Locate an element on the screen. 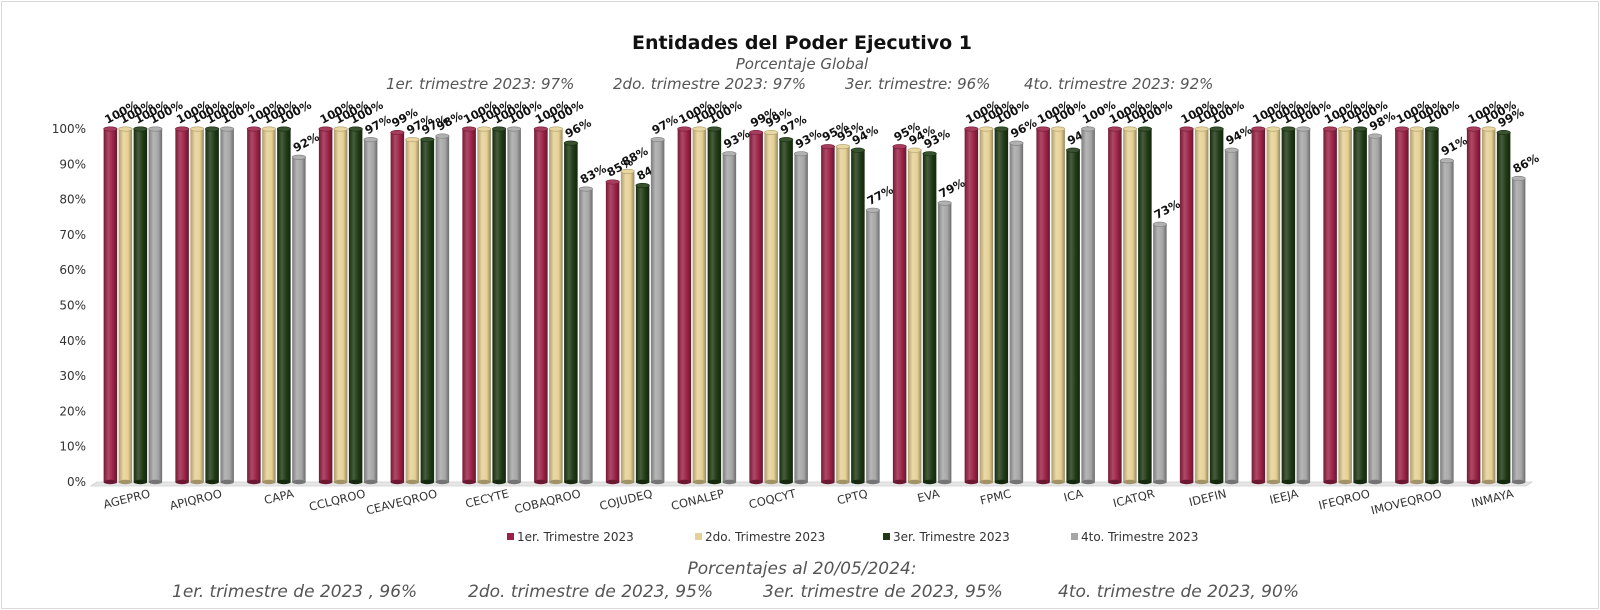  x-tick-label: IFEQROO is located at coordinates (1344, 499).